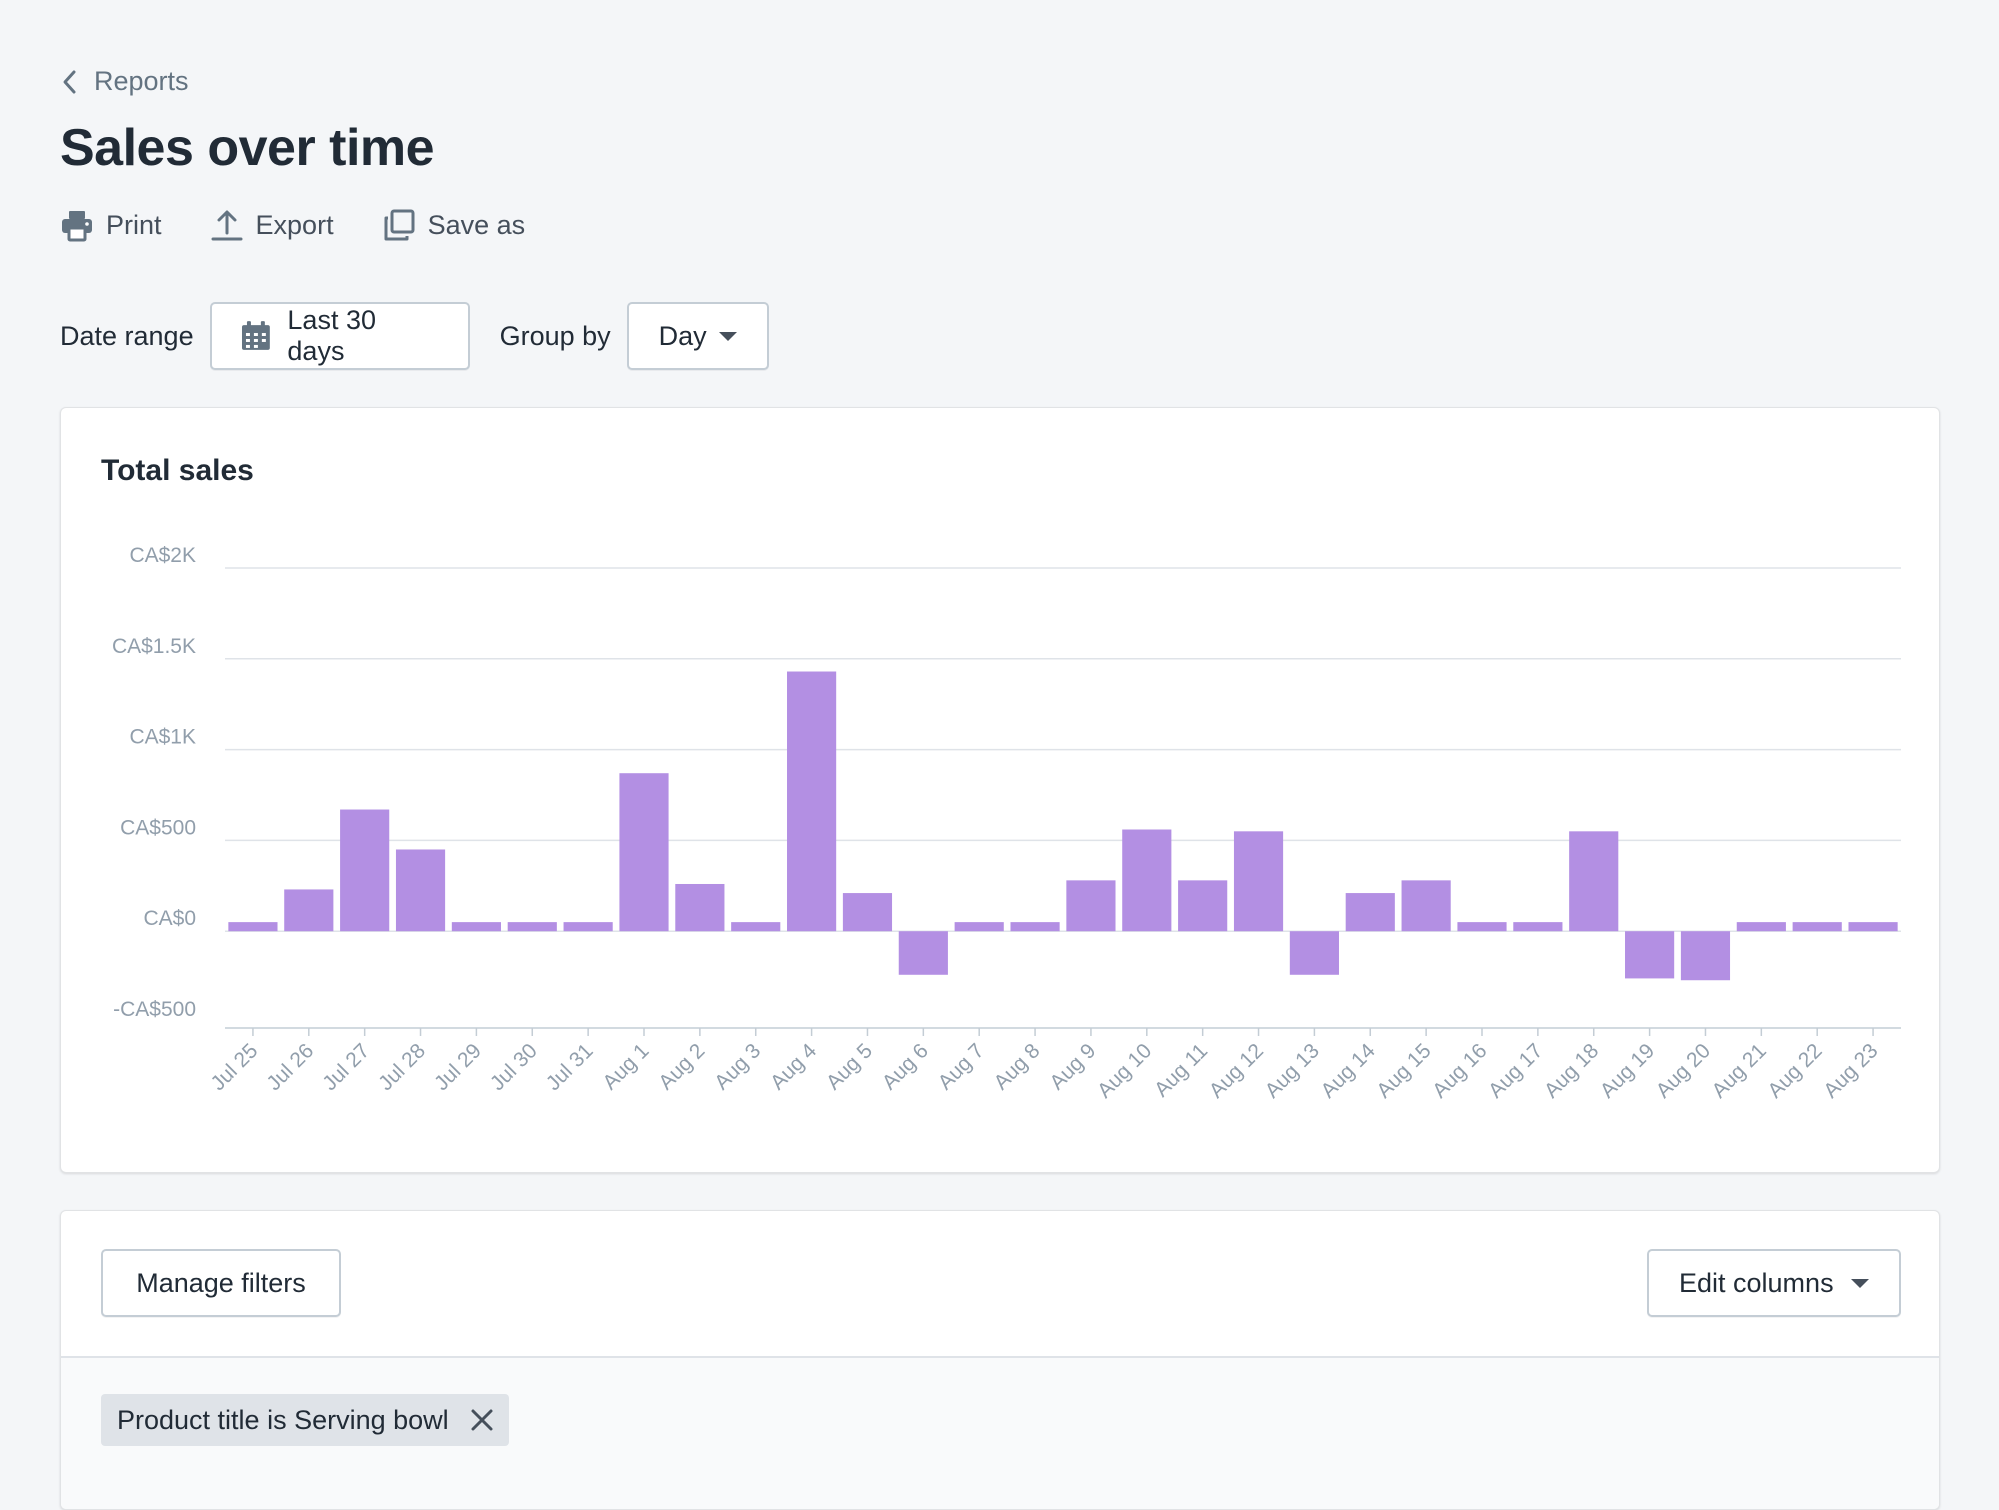  I want to click on print-button: Print, so click(111, 225).